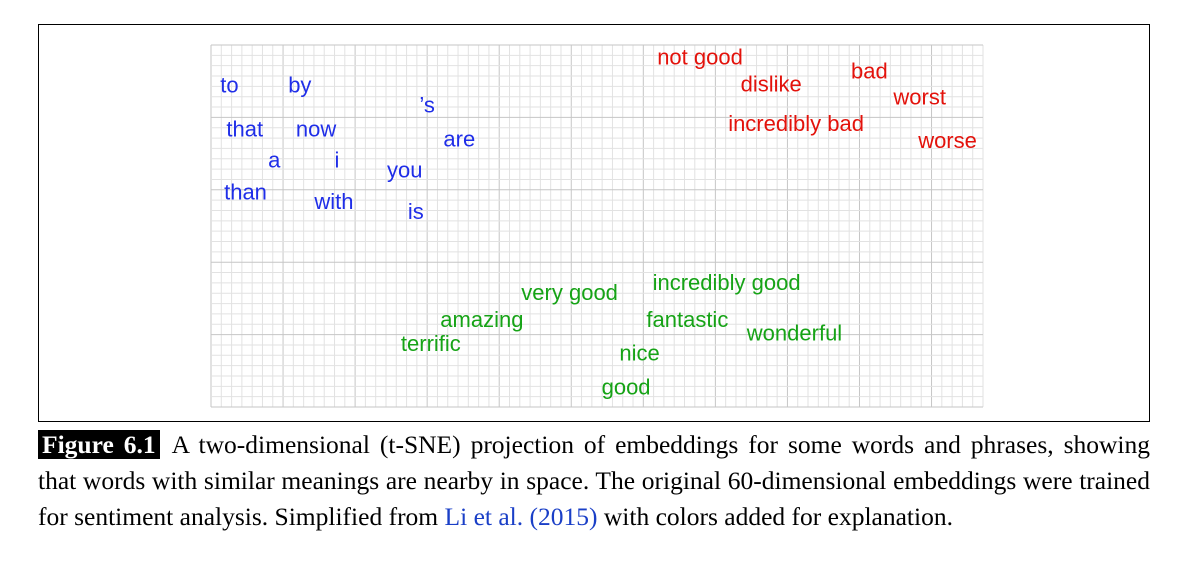  I want to click on word-label: worse, so click(947, 140).